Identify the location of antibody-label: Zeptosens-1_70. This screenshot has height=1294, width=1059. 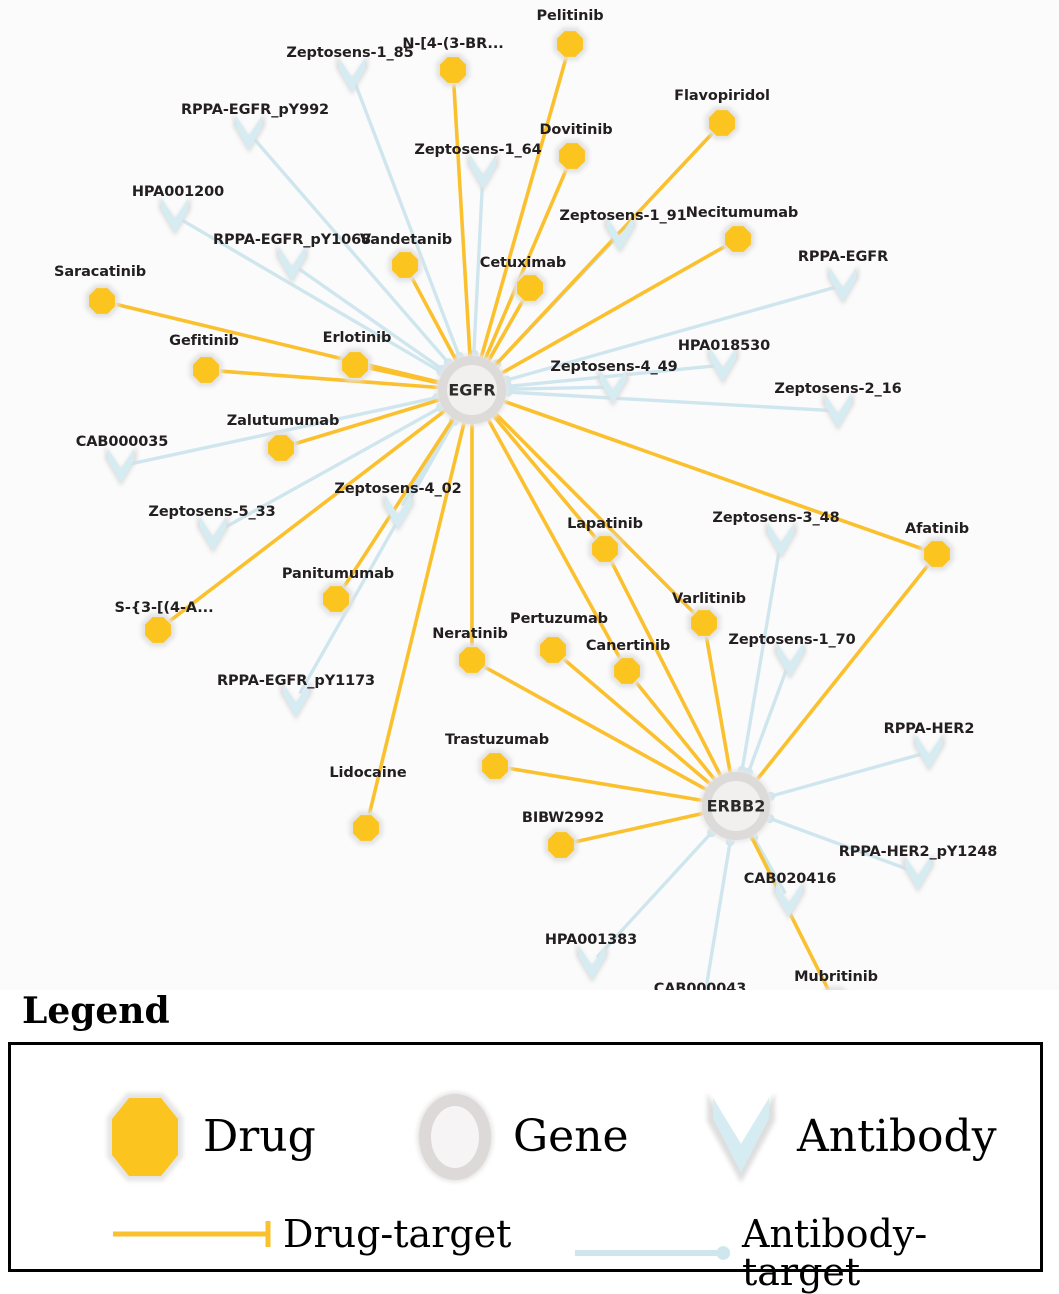
(792, 640).